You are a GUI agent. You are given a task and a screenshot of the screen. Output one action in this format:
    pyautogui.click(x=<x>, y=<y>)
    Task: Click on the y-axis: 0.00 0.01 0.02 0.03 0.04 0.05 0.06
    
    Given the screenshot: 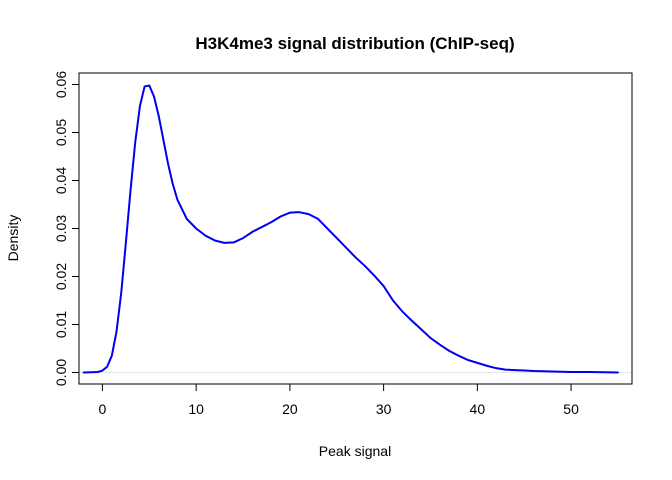 What is the action you would take?
    pyautogui.click(x=66, y=228)
    